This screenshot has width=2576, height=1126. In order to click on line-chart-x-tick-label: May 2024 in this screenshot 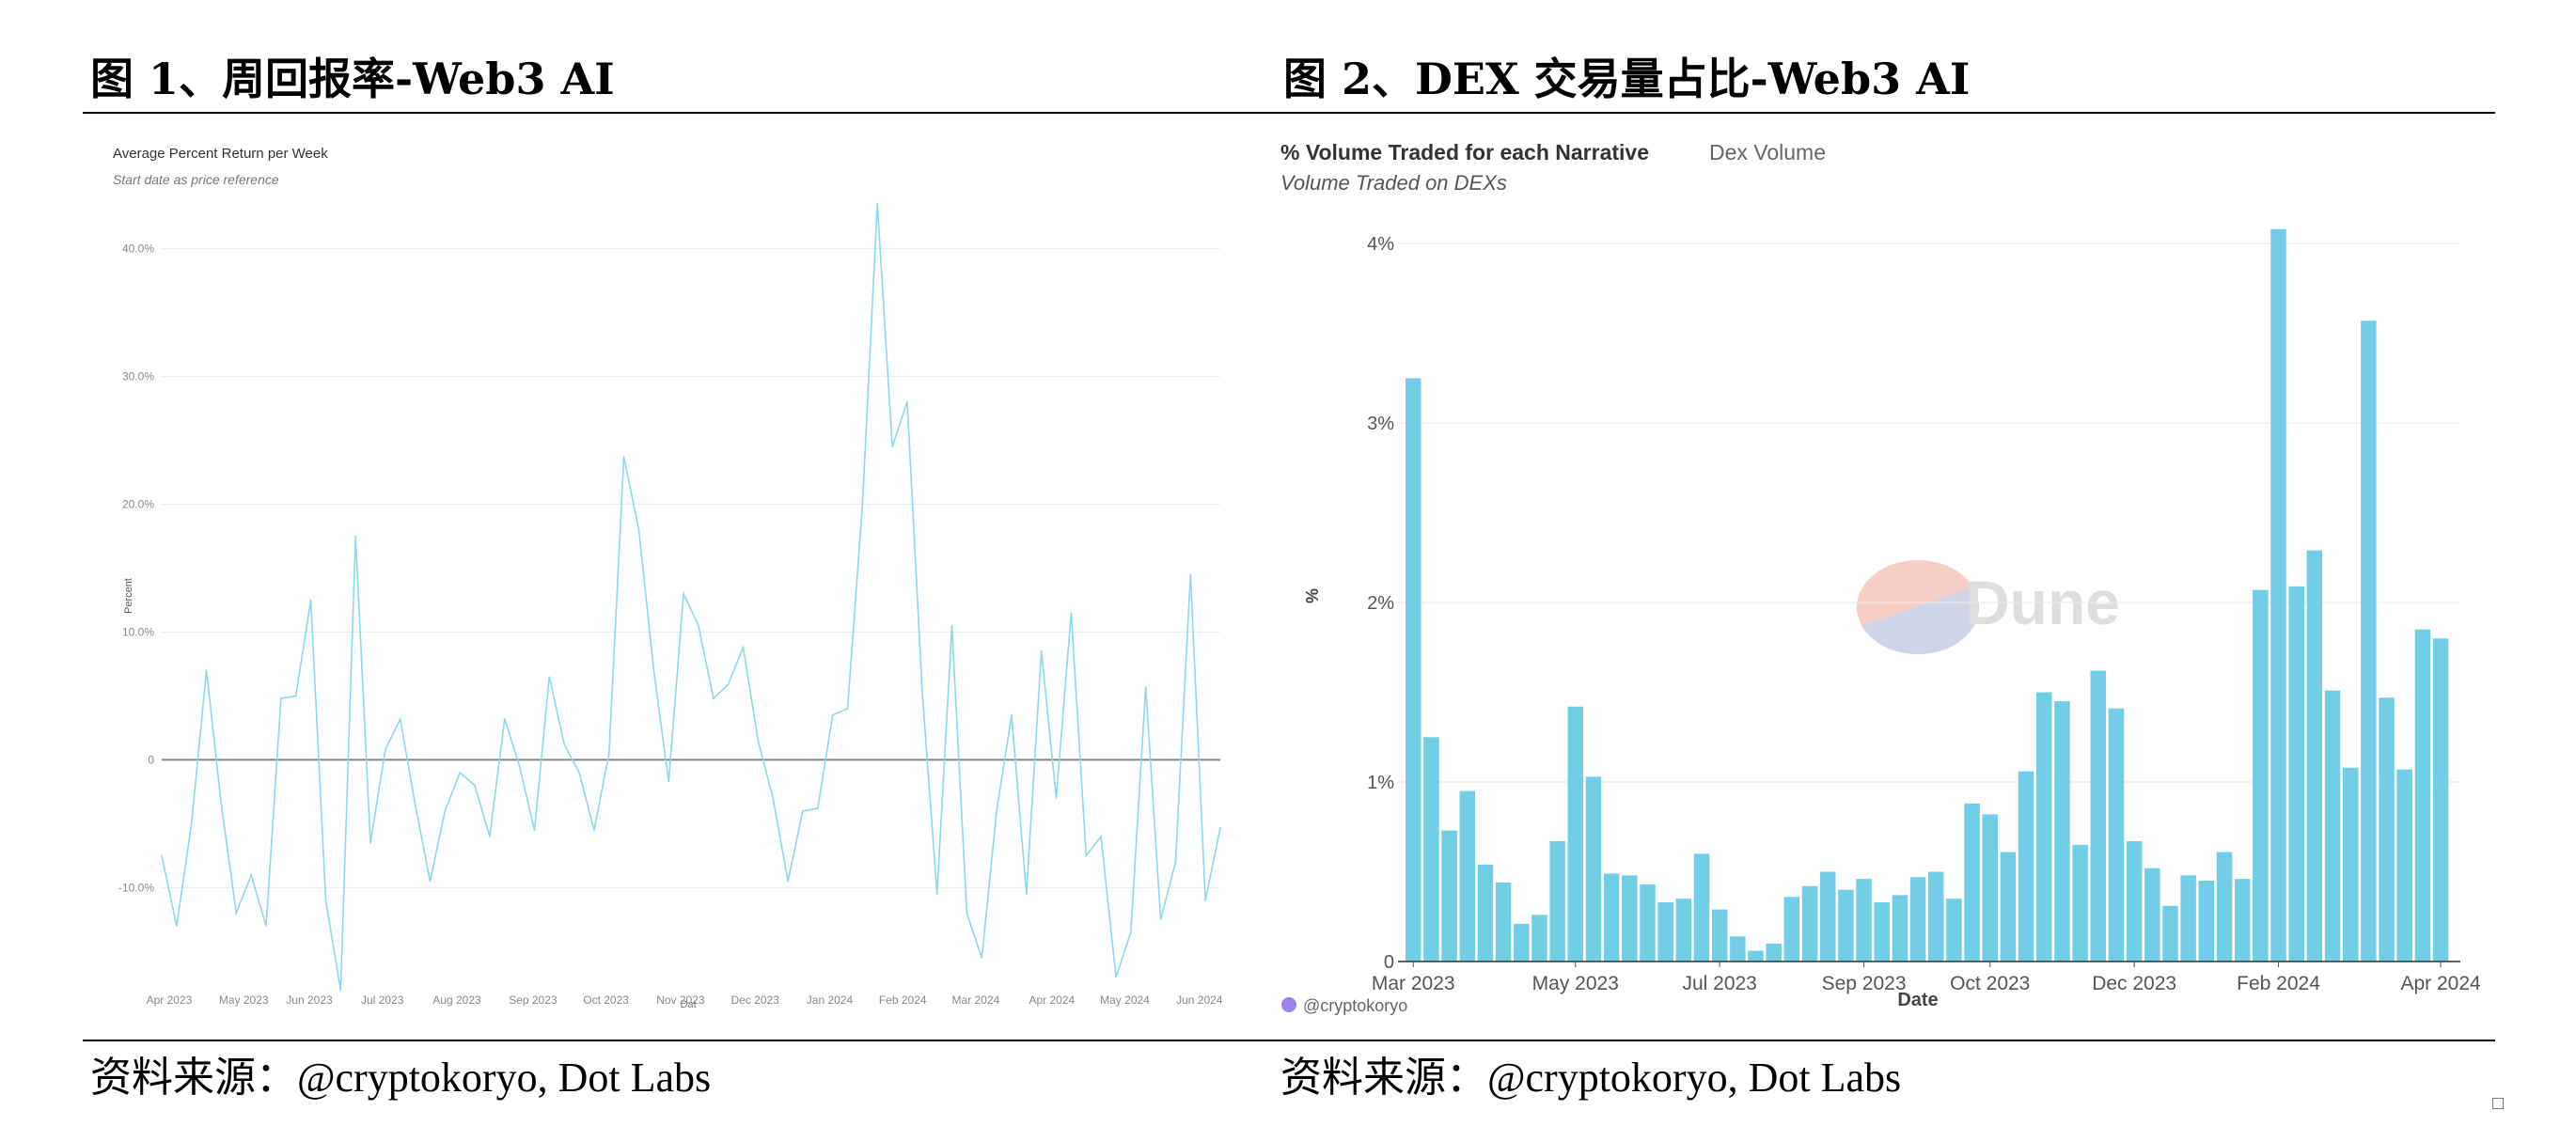, I will do `click(1125, 1000)`.